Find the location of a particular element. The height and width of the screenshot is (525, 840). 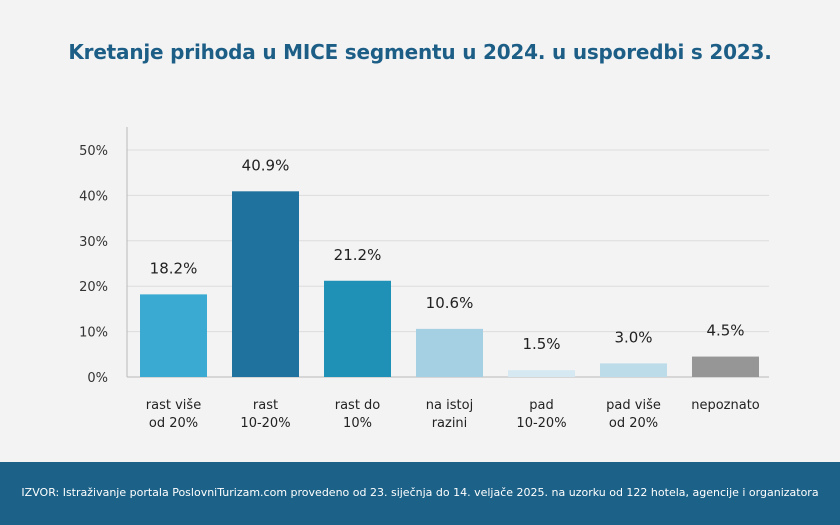

y-tick-label: 50% is located at coordinates (93, 151).